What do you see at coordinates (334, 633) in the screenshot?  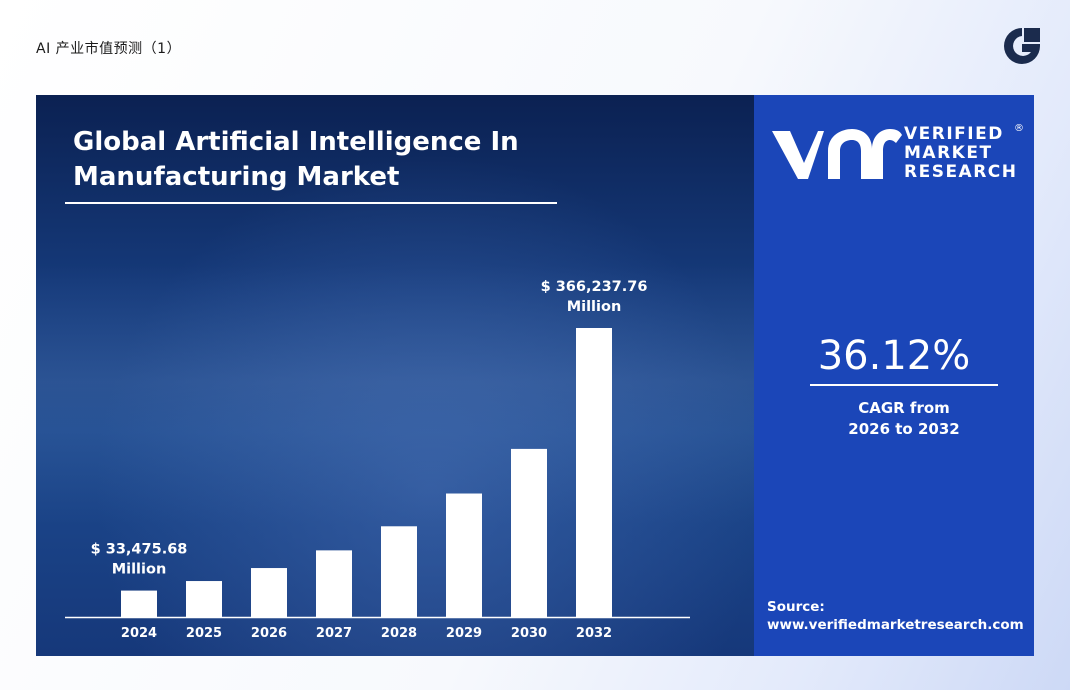 I see `x-tick-label-2027: 2027` at bounding box center [334, 633].